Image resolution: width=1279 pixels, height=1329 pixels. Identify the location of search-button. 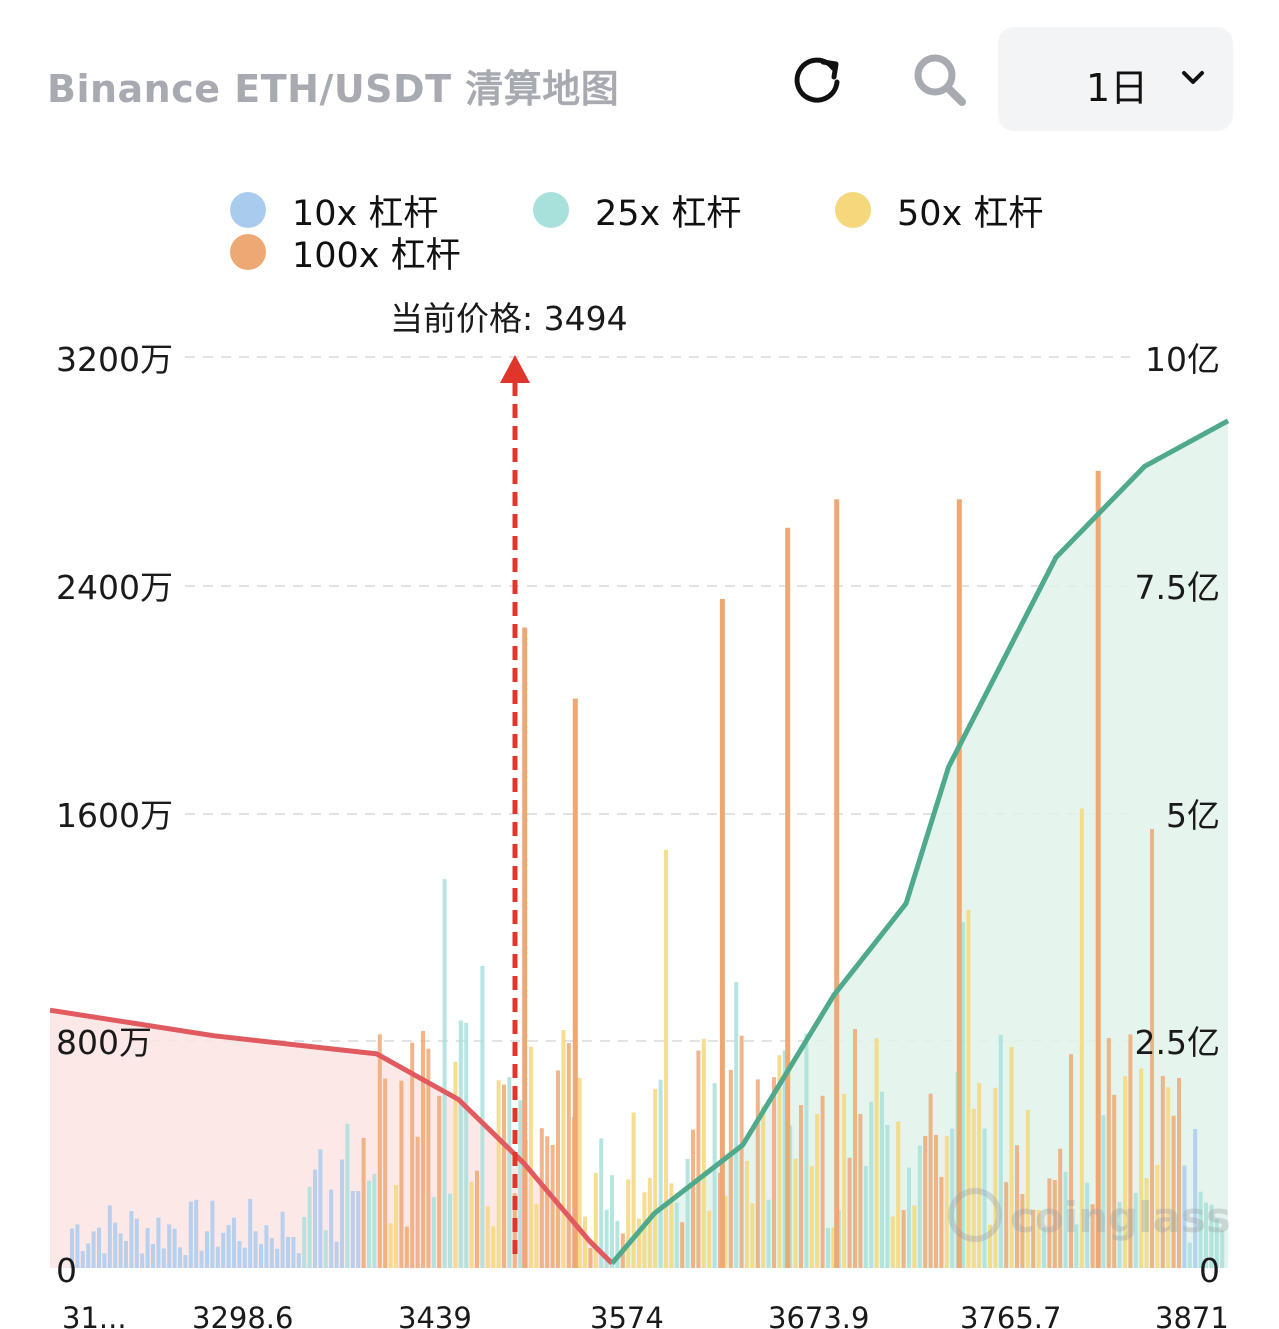
(940, 80).